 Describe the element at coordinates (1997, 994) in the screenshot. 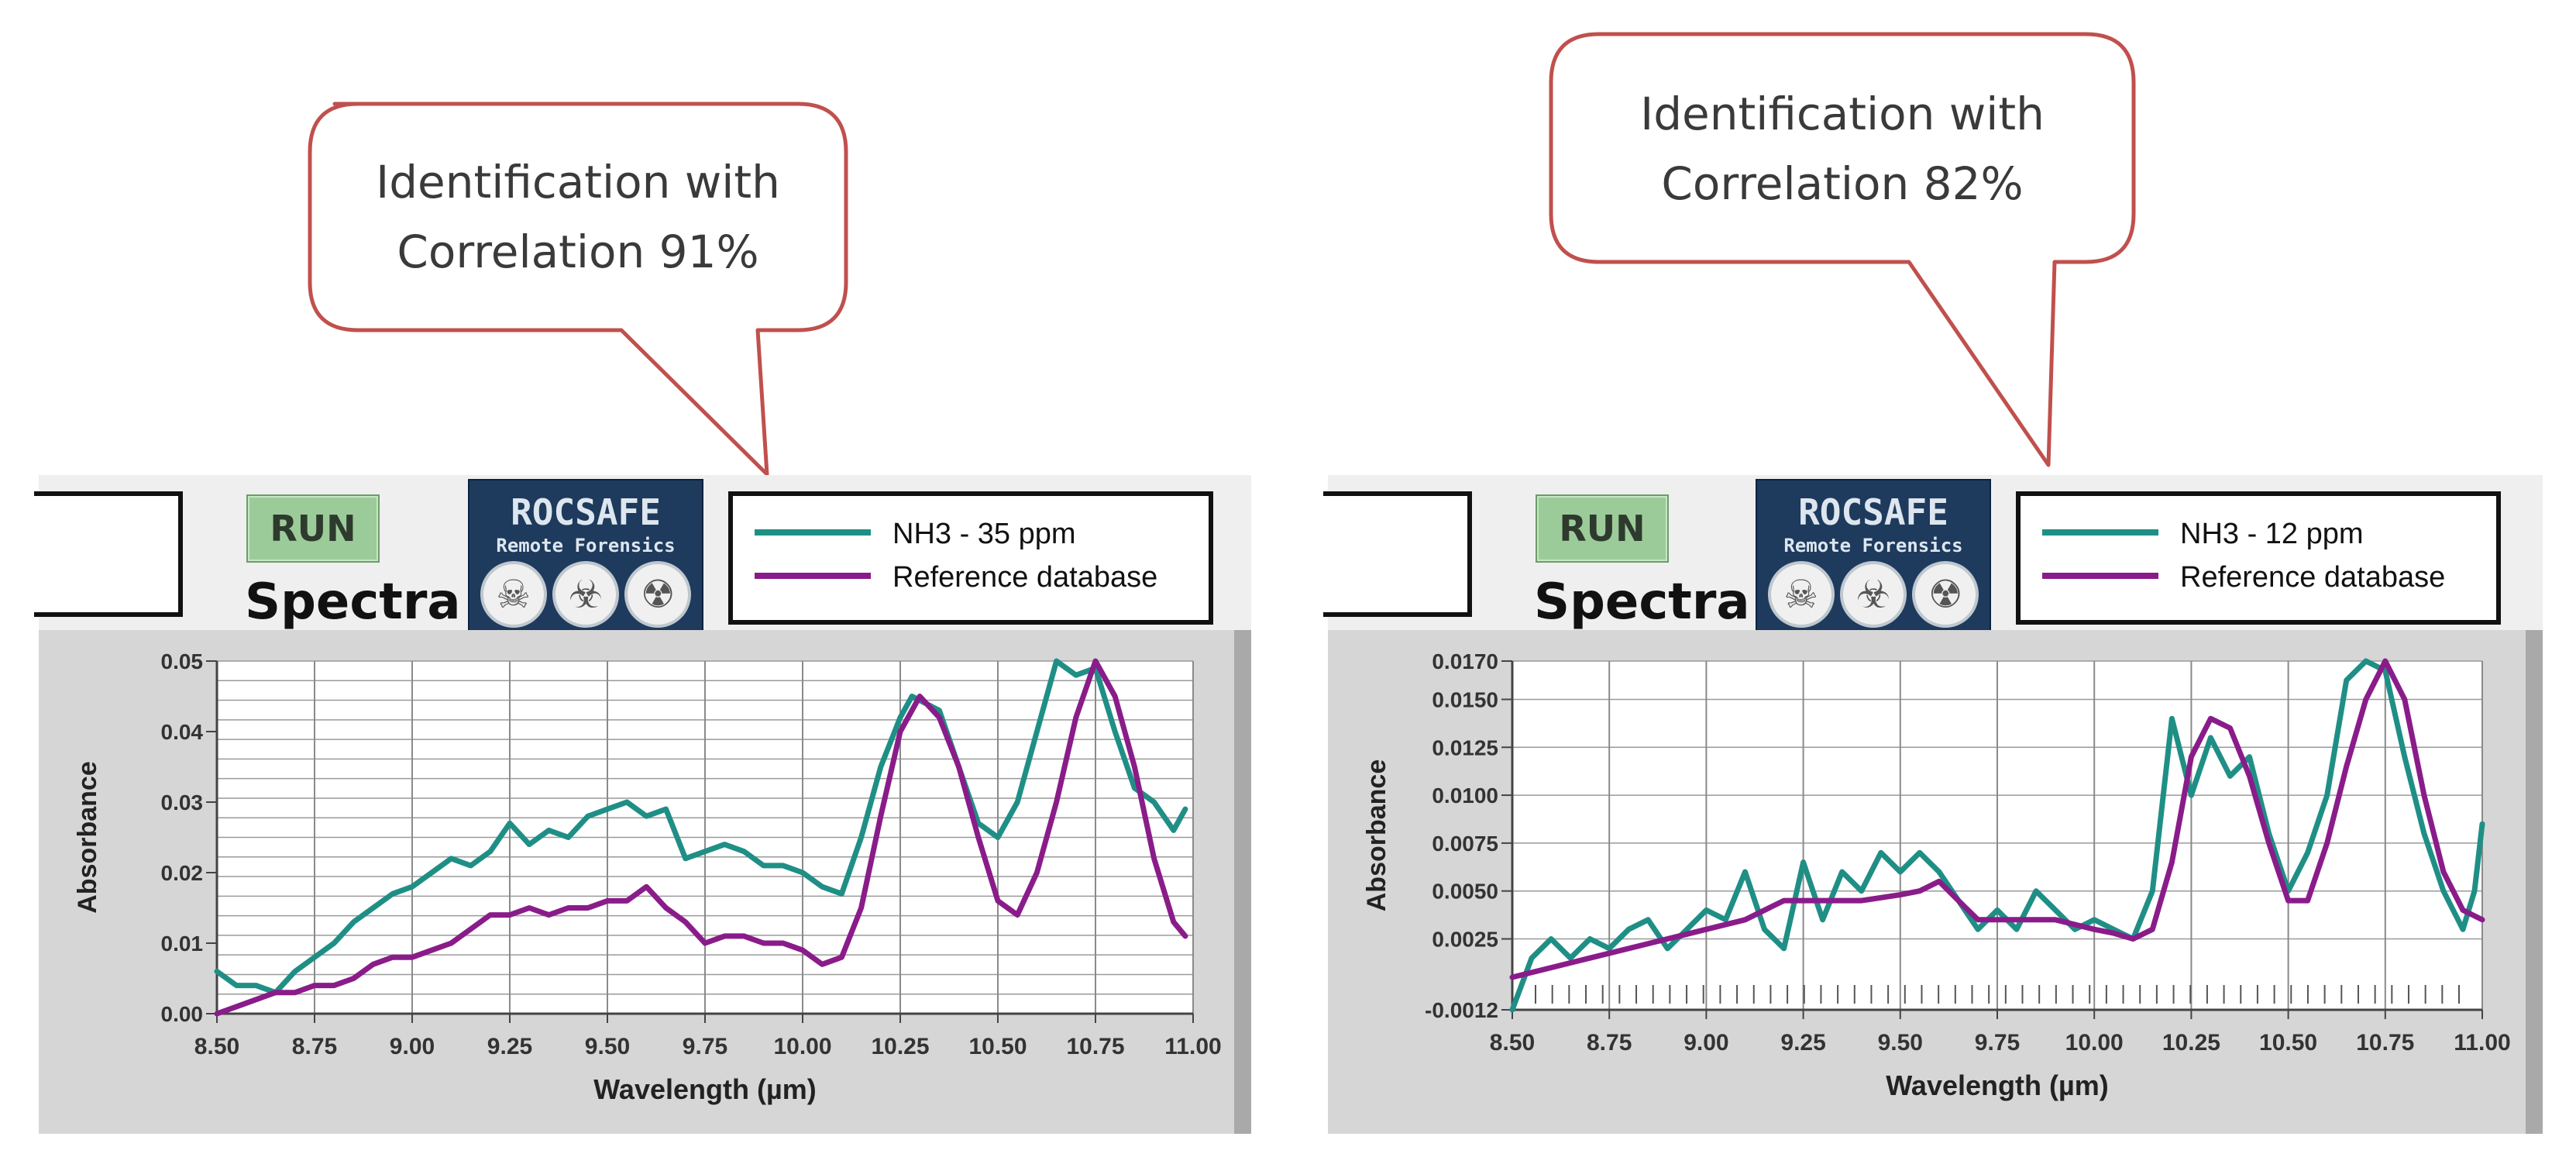

I see `rug-ticks` at that location.